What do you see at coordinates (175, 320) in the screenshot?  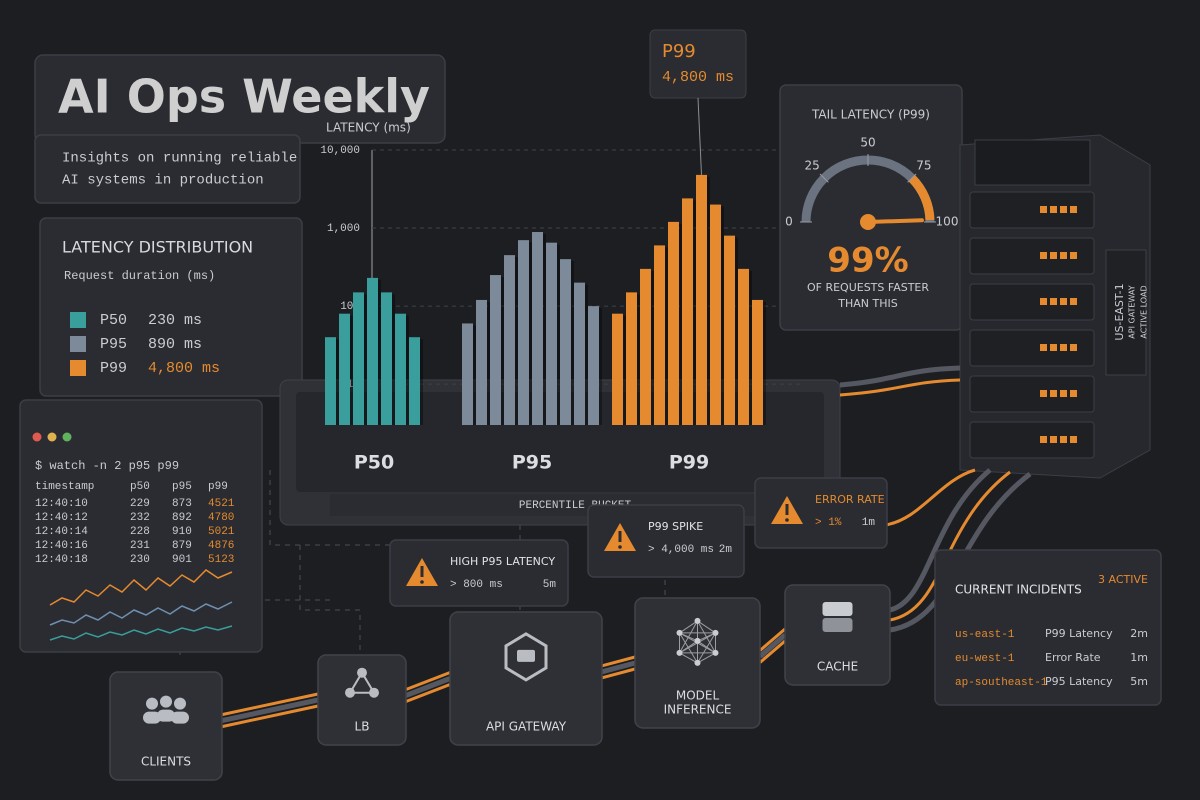 I see `legend-value: 230 ms` at bounding box center [175, 320].